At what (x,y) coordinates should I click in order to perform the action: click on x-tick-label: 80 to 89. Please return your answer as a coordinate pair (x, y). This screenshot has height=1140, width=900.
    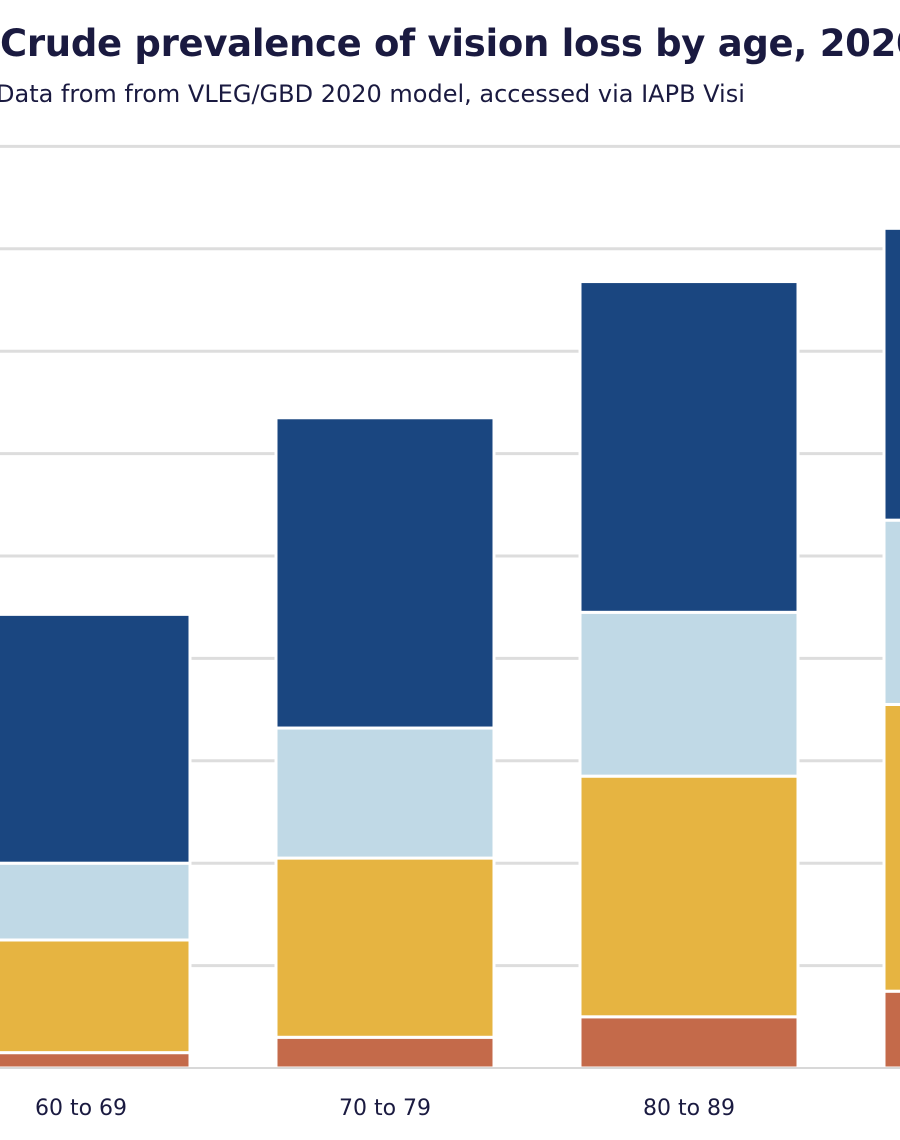
    Looking at the image, I should click on (689, 1108).